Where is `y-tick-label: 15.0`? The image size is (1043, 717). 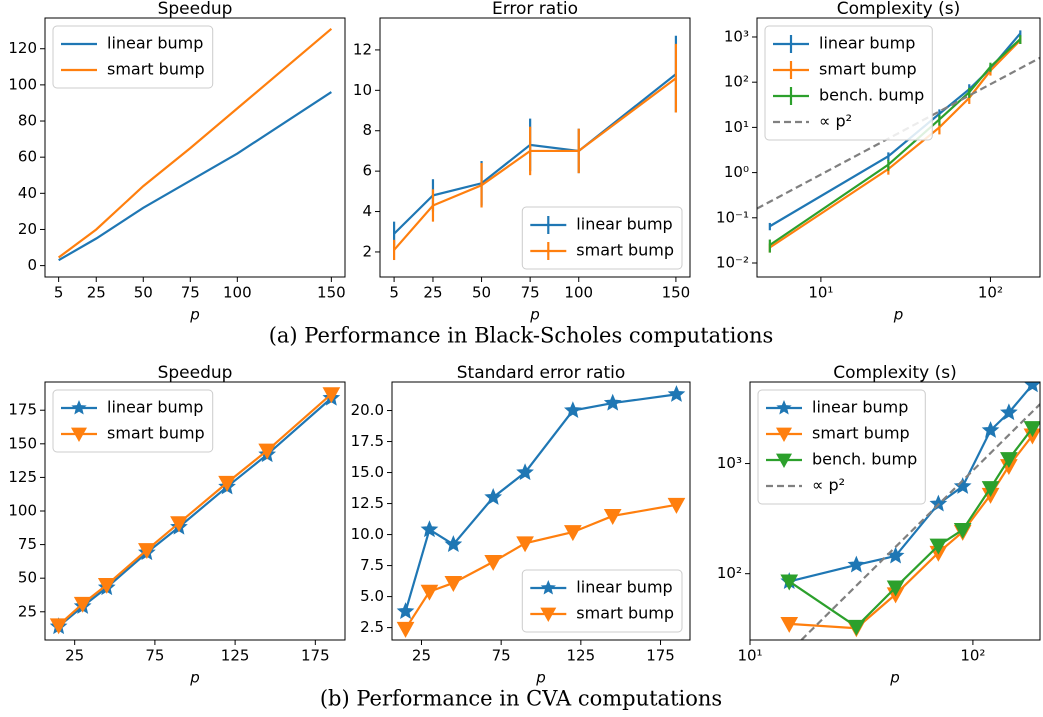
y-tick-label: 15.0 is located at coordinates (367, 472).